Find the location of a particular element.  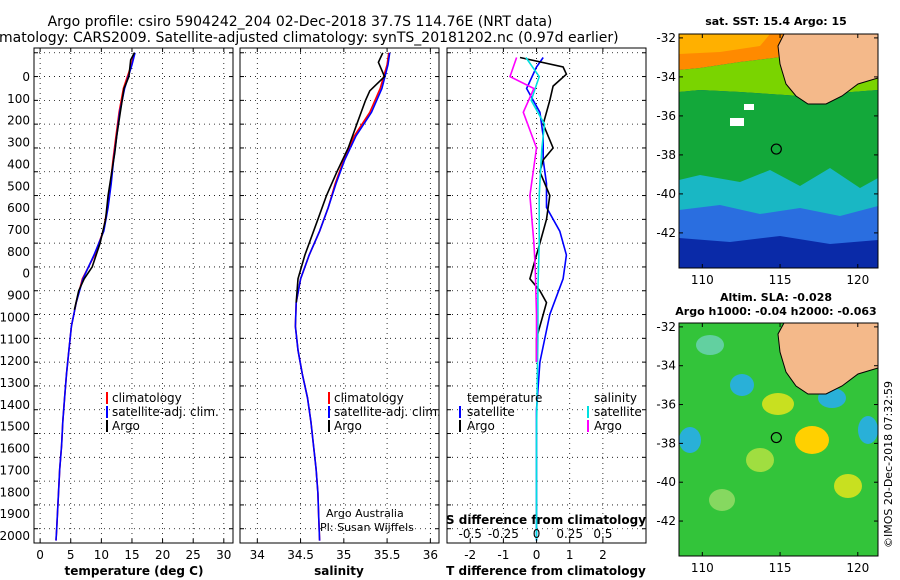

legend-label-s-satellite: satellite is located at coordinates (618, 412).